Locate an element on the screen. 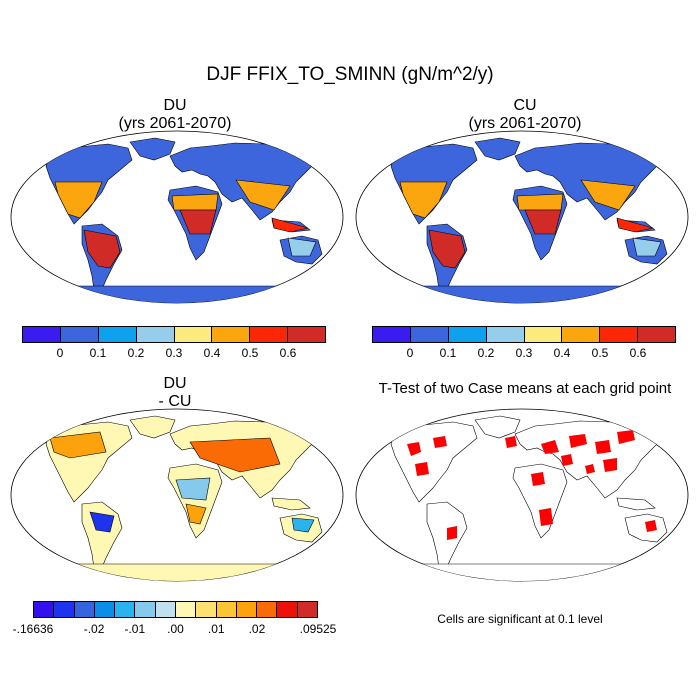 The width and height of the screenshot is (700, 700). colorbar-tick-label: -.16636 is located at coordinates (33, 629).